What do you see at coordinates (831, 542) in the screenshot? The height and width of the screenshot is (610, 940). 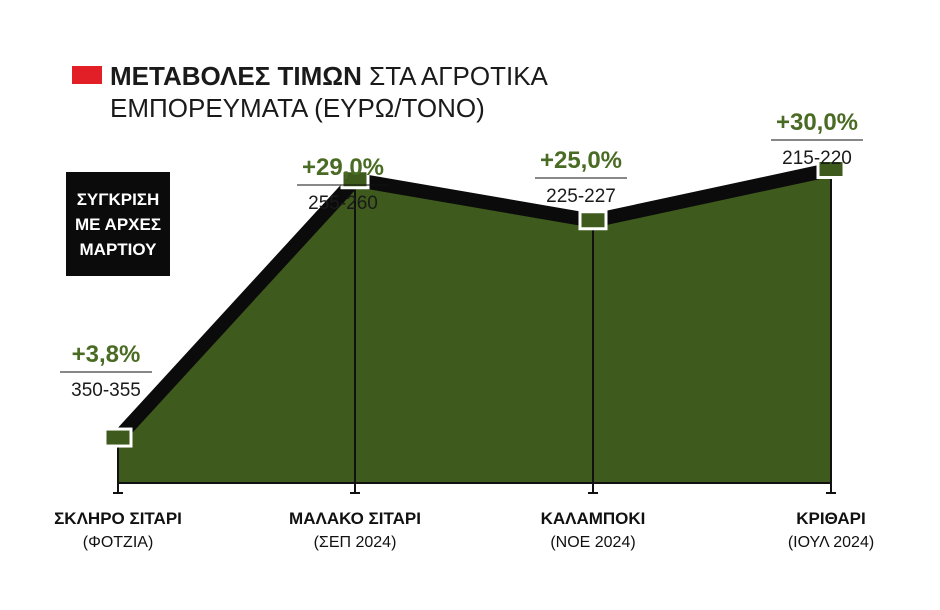 I see `category-sublabel-3: (ΙΟΥΛ 2024)` at bounding box center [831, 542].